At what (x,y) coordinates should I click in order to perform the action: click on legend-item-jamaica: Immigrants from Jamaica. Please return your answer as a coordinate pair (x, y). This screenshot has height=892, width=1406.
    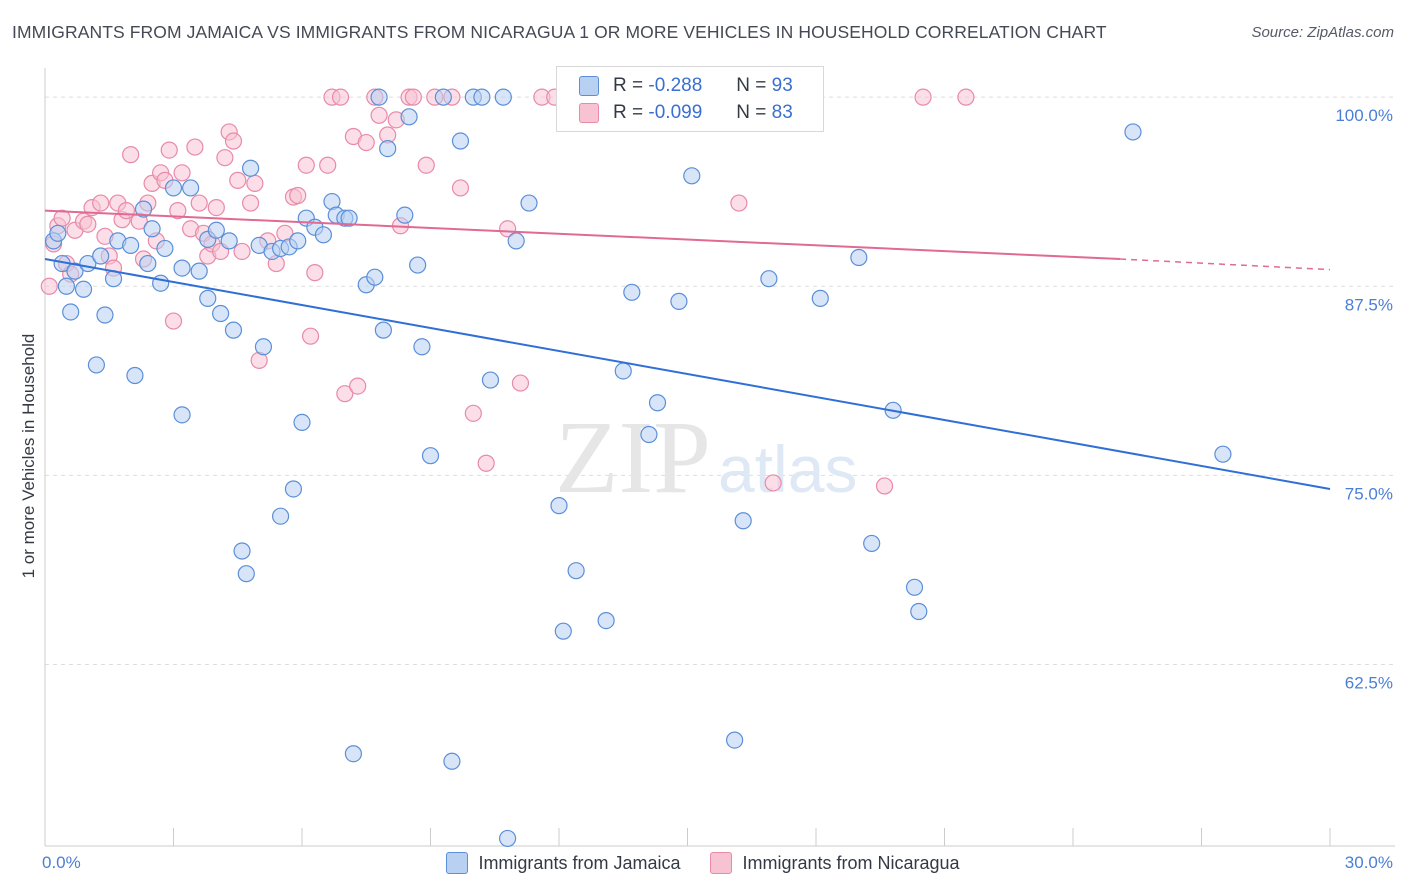
    Looking at the image, I should click on (563, 863).